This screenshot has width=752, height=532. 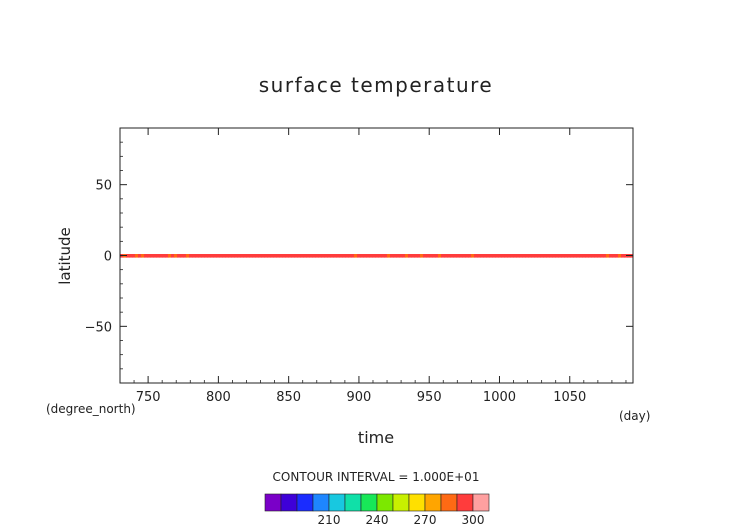 I want to click on x-tick-label: 900, so click(x=359, y=397).